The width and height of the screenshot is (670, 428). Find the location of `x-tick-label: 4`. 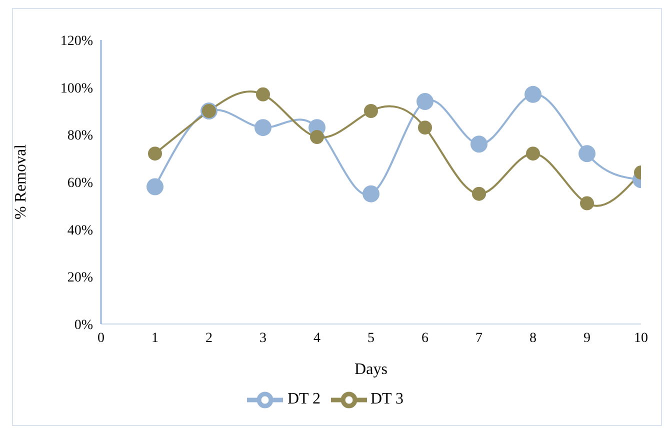

x-tick-label: 4 is located at coordinates (317, 338).